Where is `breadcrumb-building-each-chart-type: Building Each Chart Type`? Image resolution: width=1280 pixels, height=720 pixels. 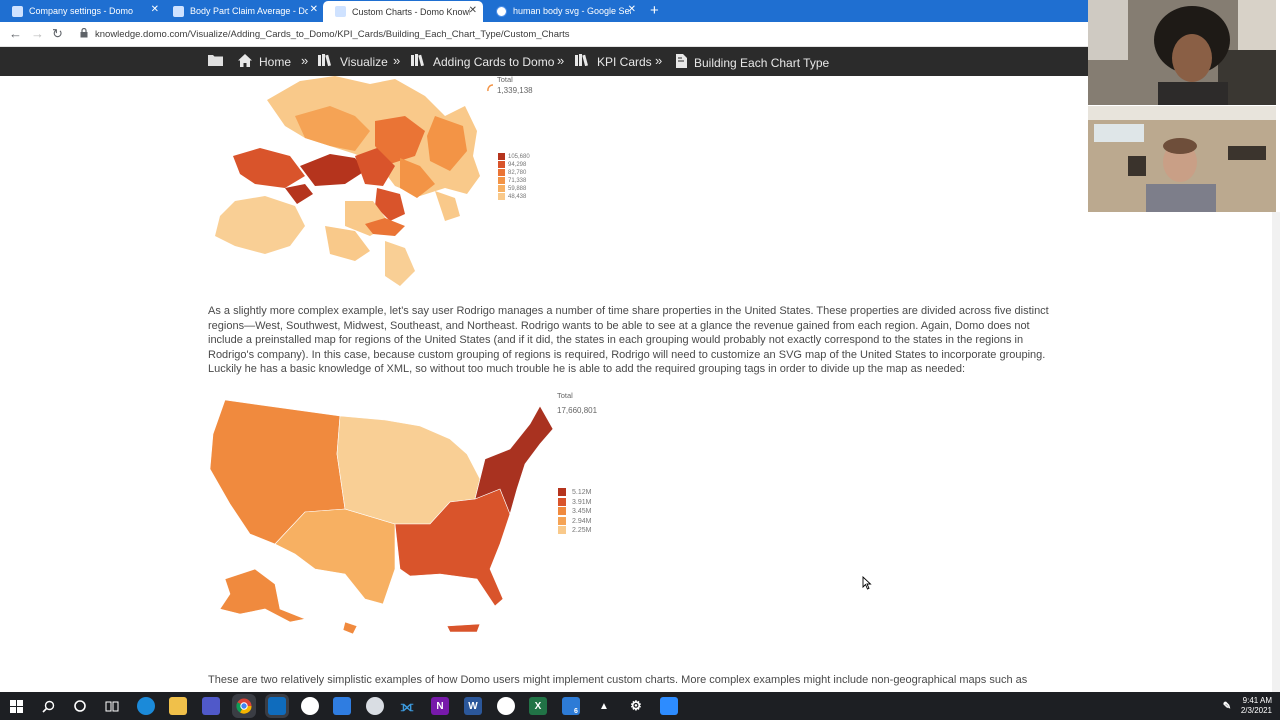 breadcrumb-building-each-chart-type: Building Each Chart Type is located at coordinates (752, 62).